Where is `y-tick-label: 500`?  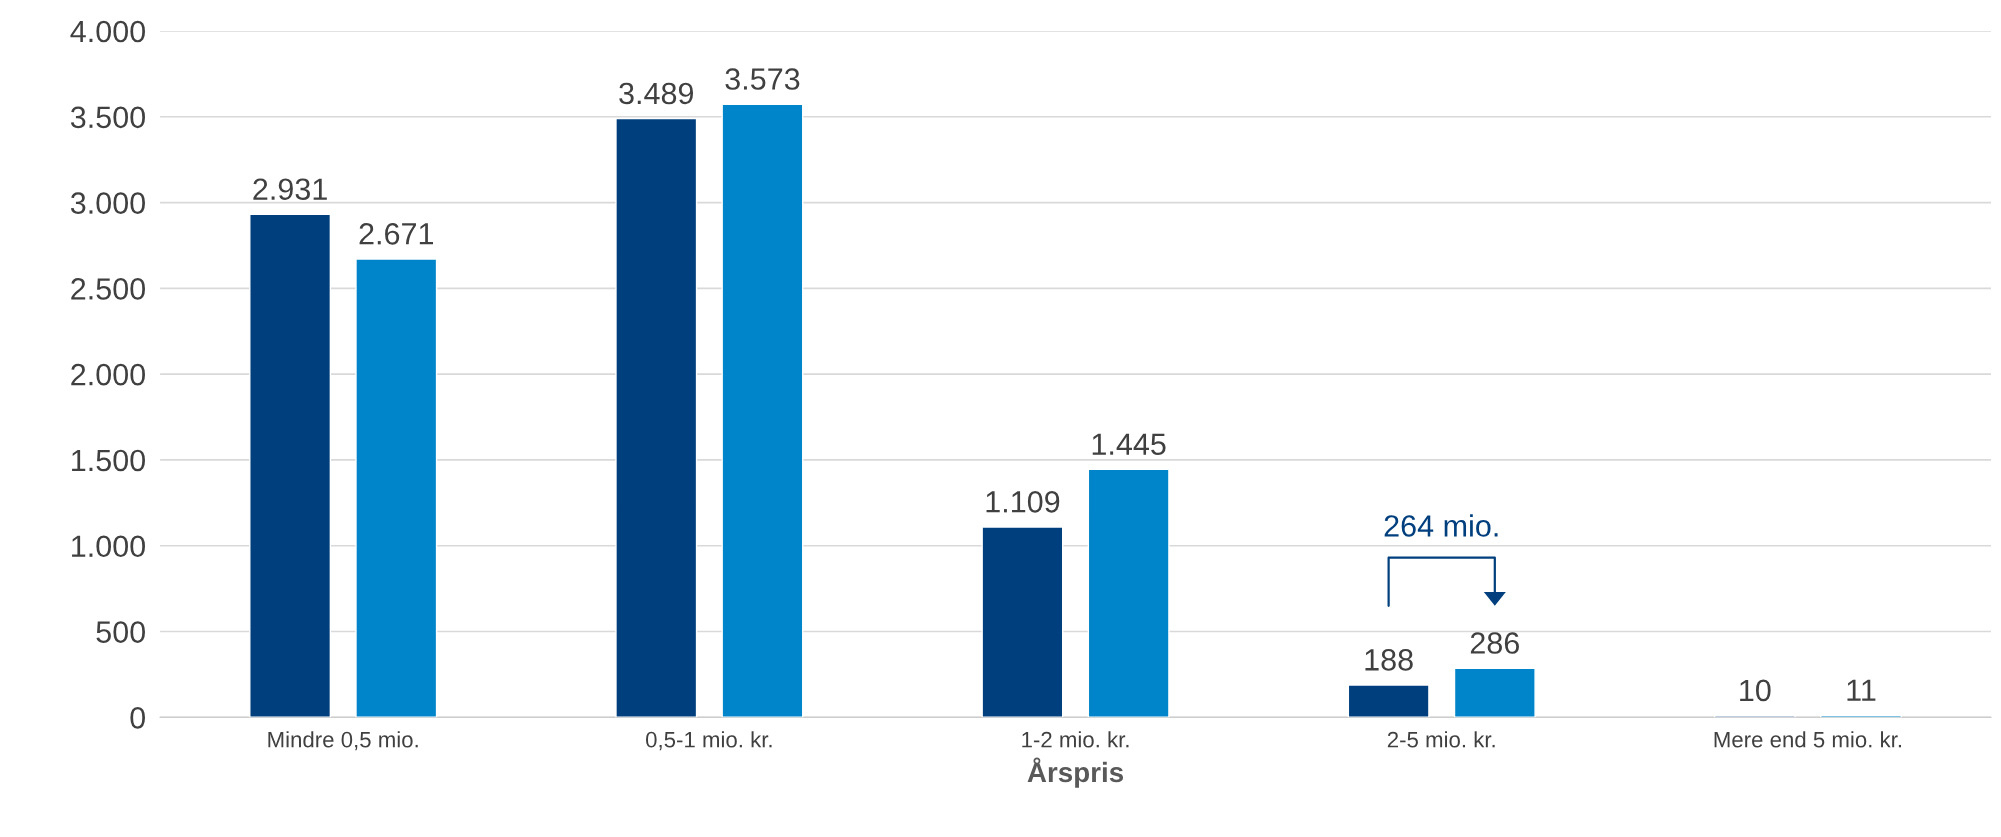 y-tick-label: 500 is located at coordinates (120, 632).